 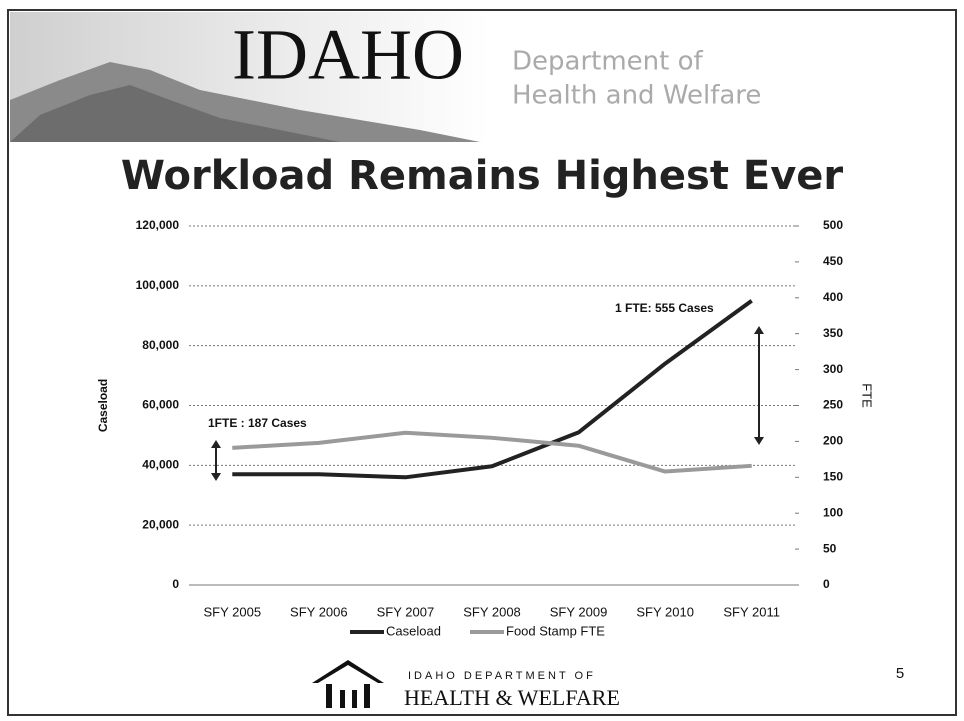 I want to click on logo: IDAHO, so click(x=348, y=55).